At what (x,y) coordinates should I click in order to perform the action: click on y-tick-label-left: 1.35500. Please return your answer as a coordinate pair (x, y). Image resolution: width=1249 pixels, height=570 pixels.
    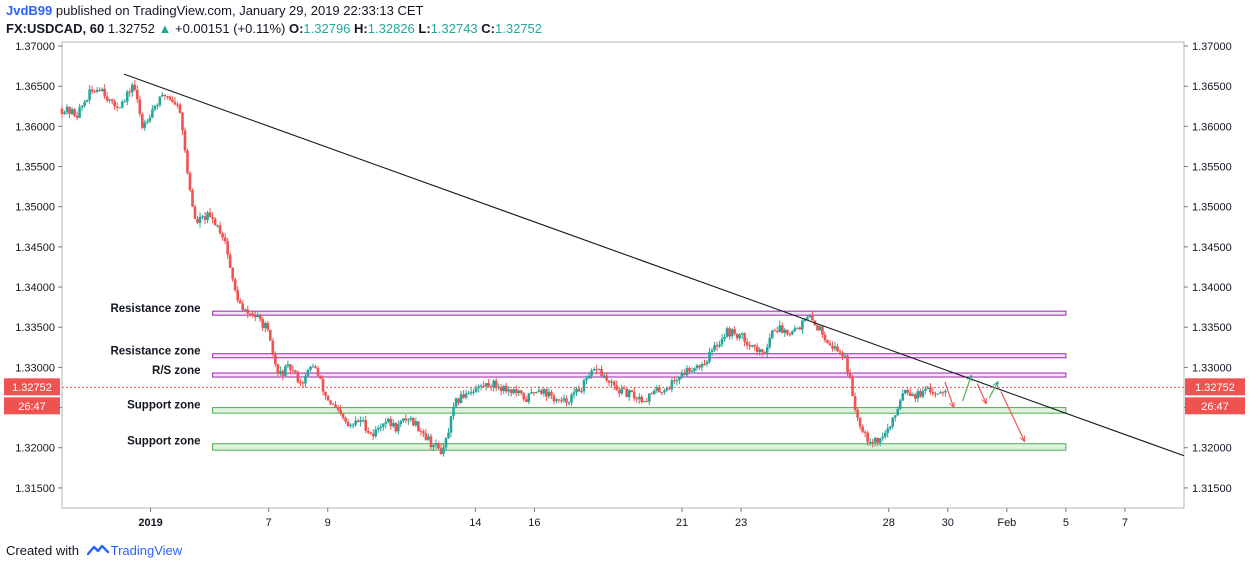
    Looking at the image, I should click on (35, 168).